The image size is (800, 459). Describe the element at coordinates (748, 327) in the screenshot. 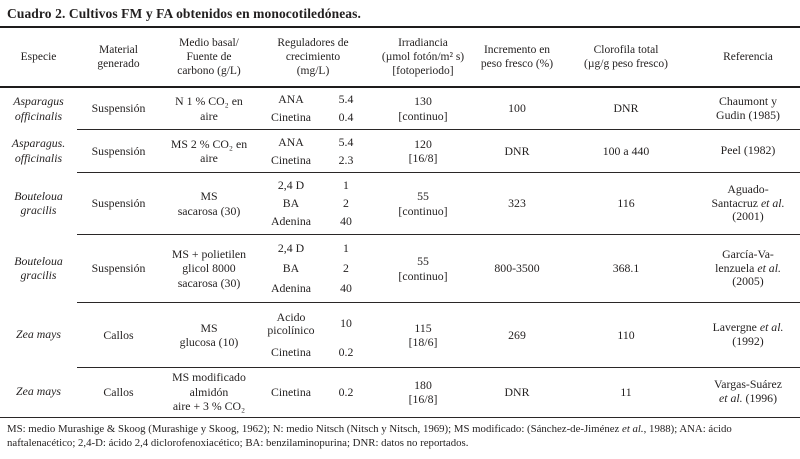

I see `reference-line: Lavergne et al.` at that location.